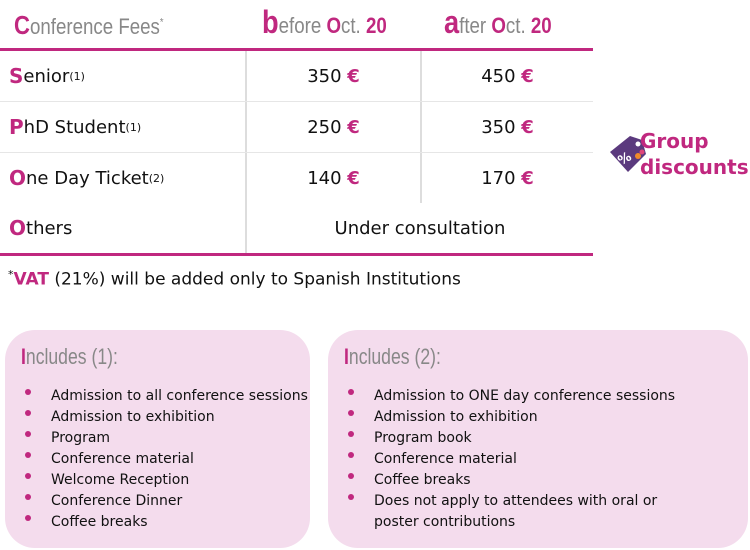  Describe the element at coordinates (164, 438) in the screenshot. I see `list-item: Program` at that location.